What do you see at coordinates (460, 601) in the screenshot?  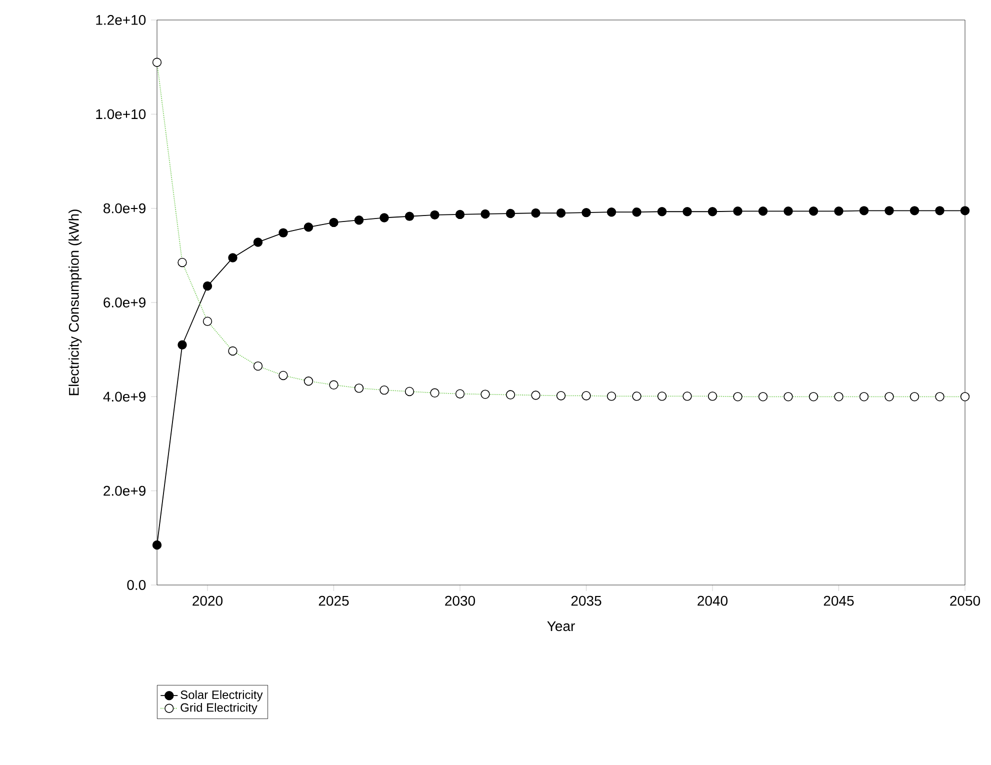 I see `x-tick-label: 2030` at bounding box center [460, 601].